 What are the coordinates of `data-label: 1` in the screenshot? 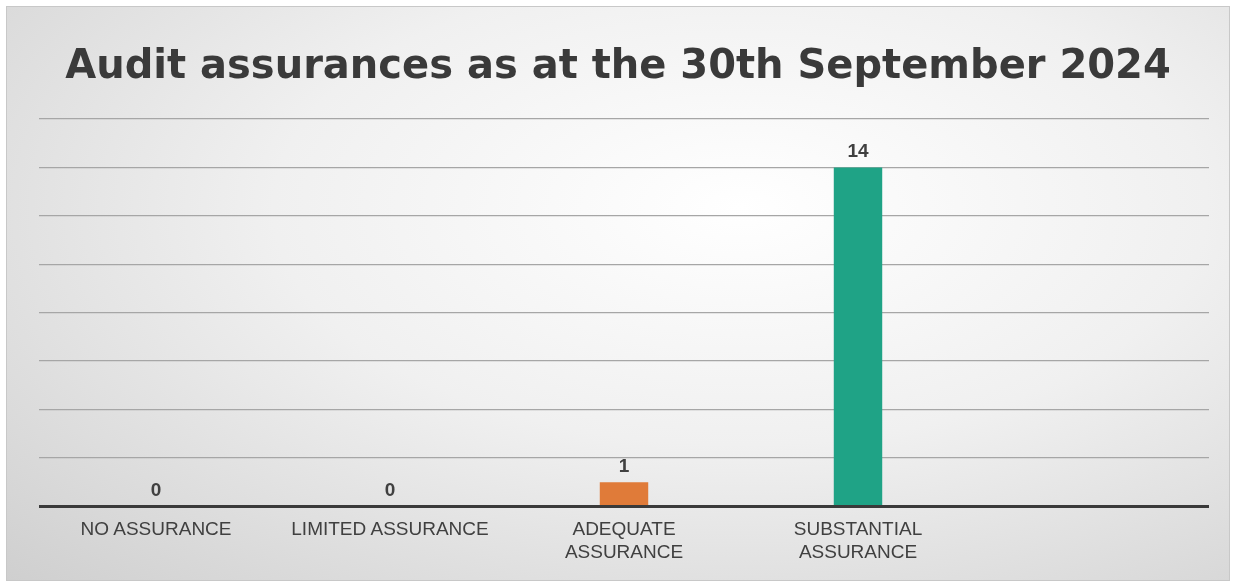 It's located at (624, 465).